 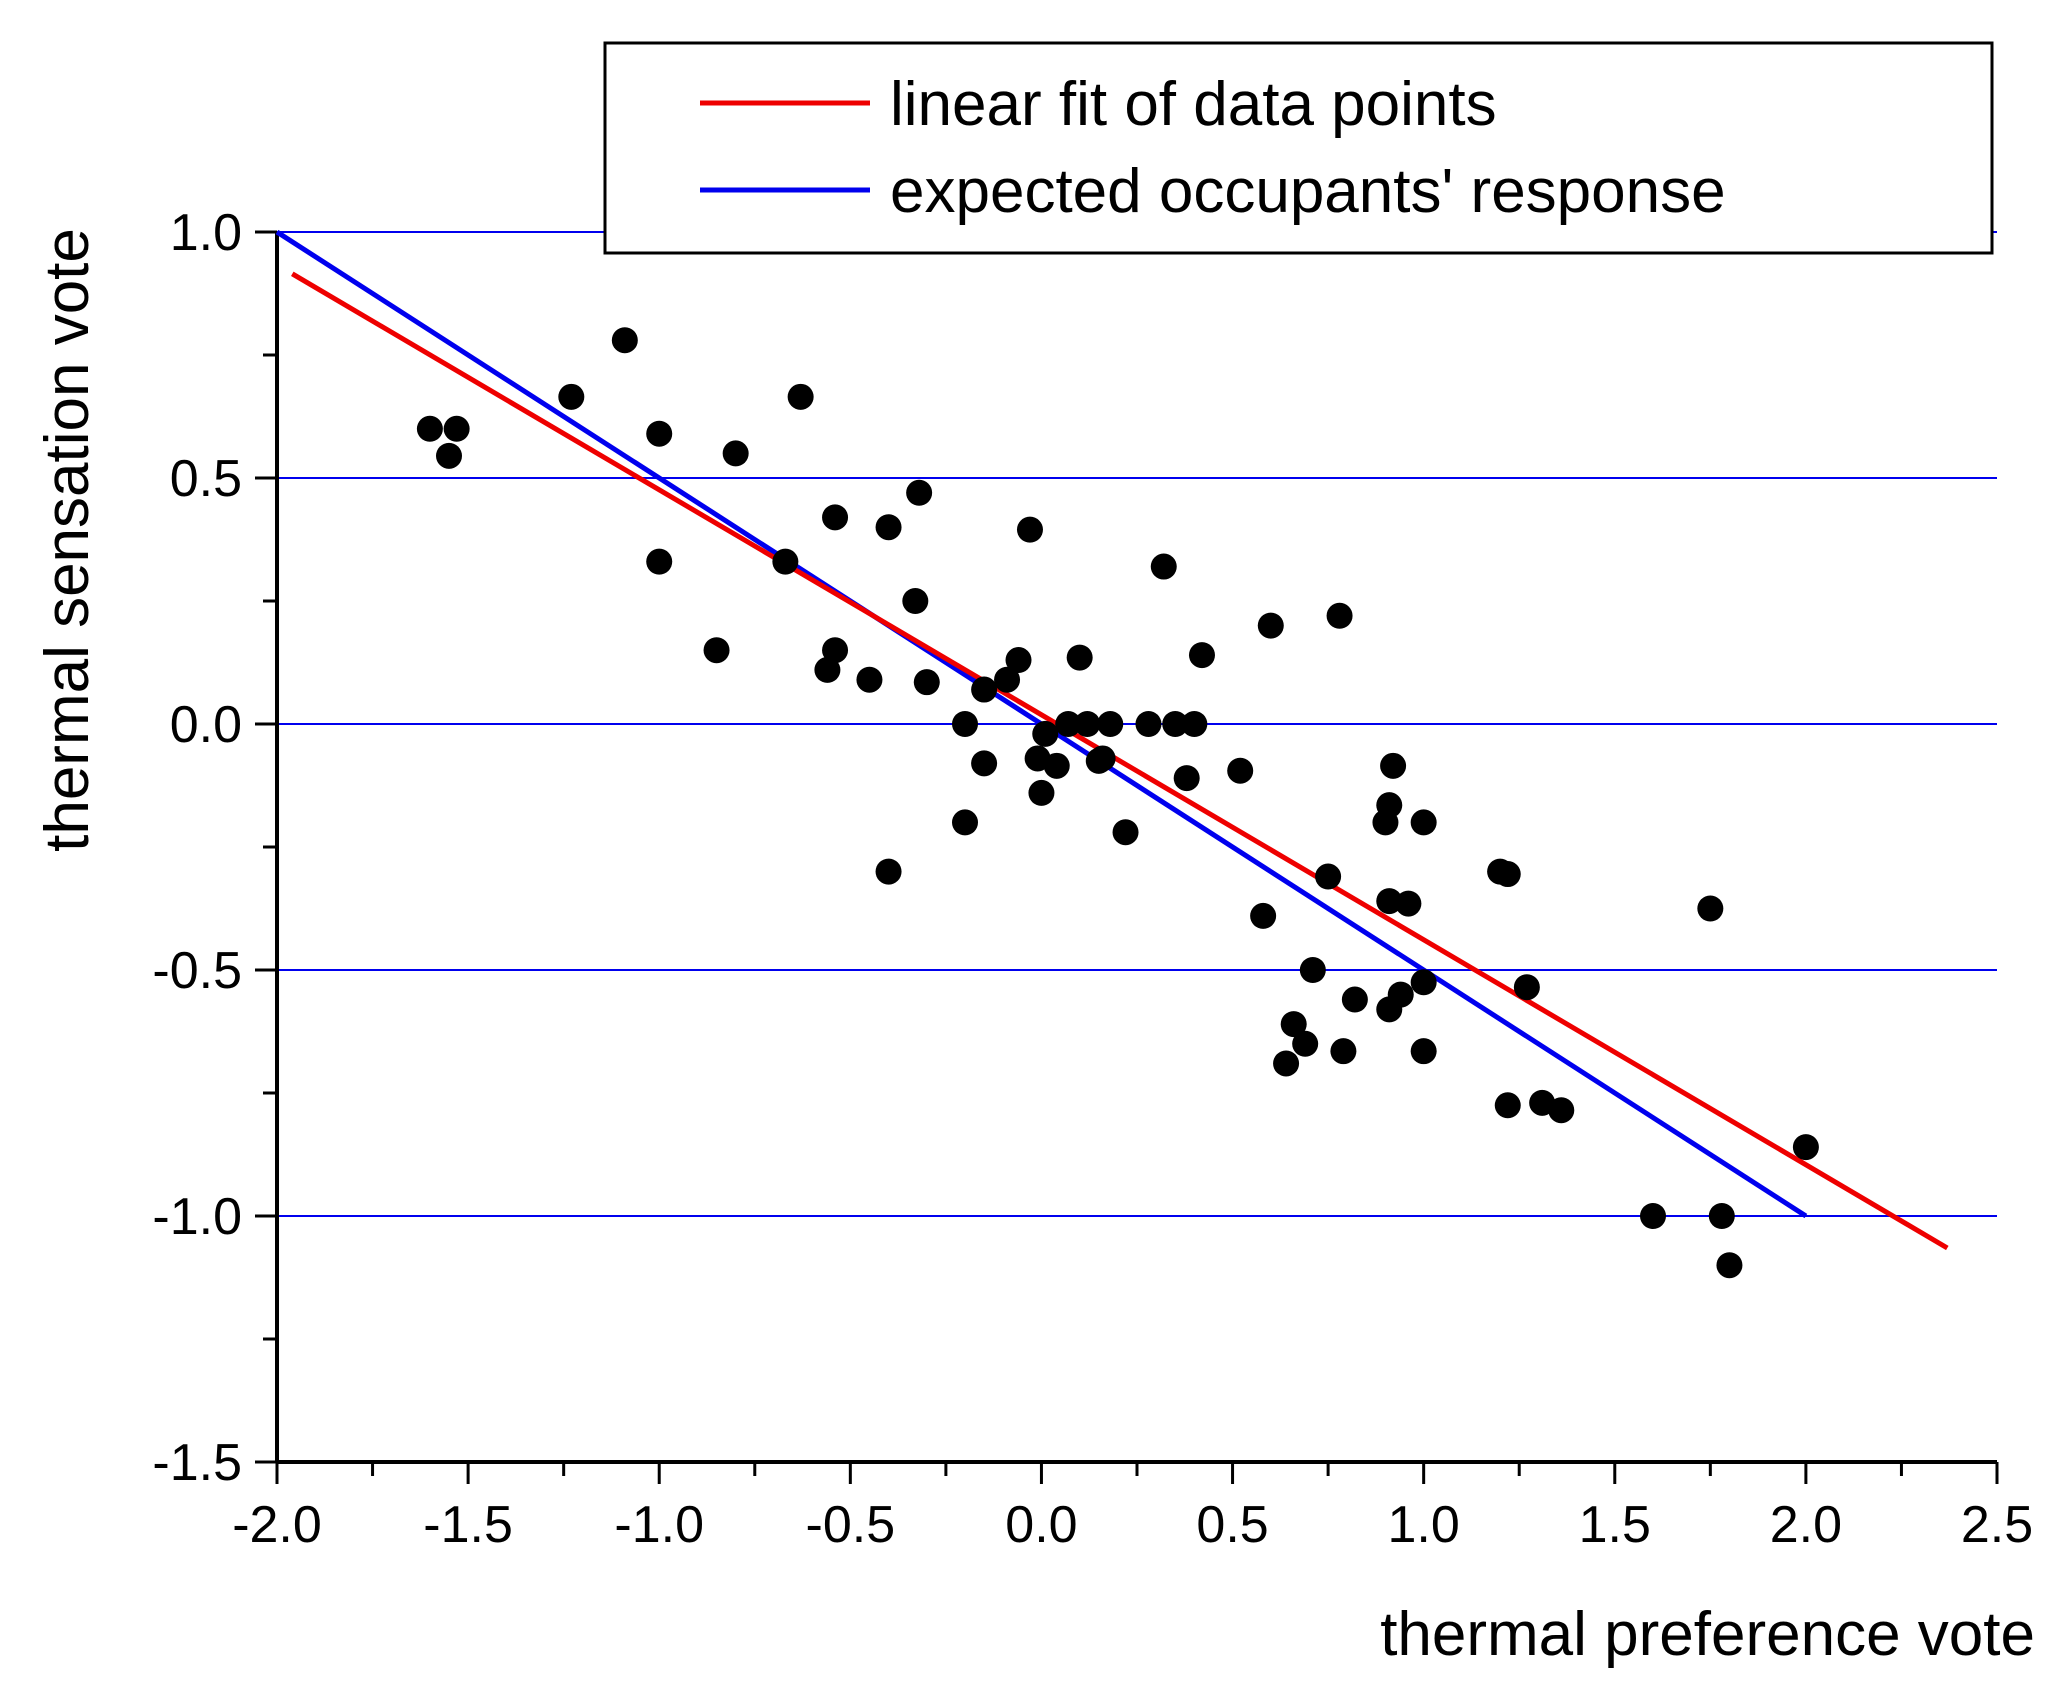 What do you see at coordinates (468, 1525) in the screenshot?
I see `x-tick-label: -1.5` at bounding box center [468, 1525].